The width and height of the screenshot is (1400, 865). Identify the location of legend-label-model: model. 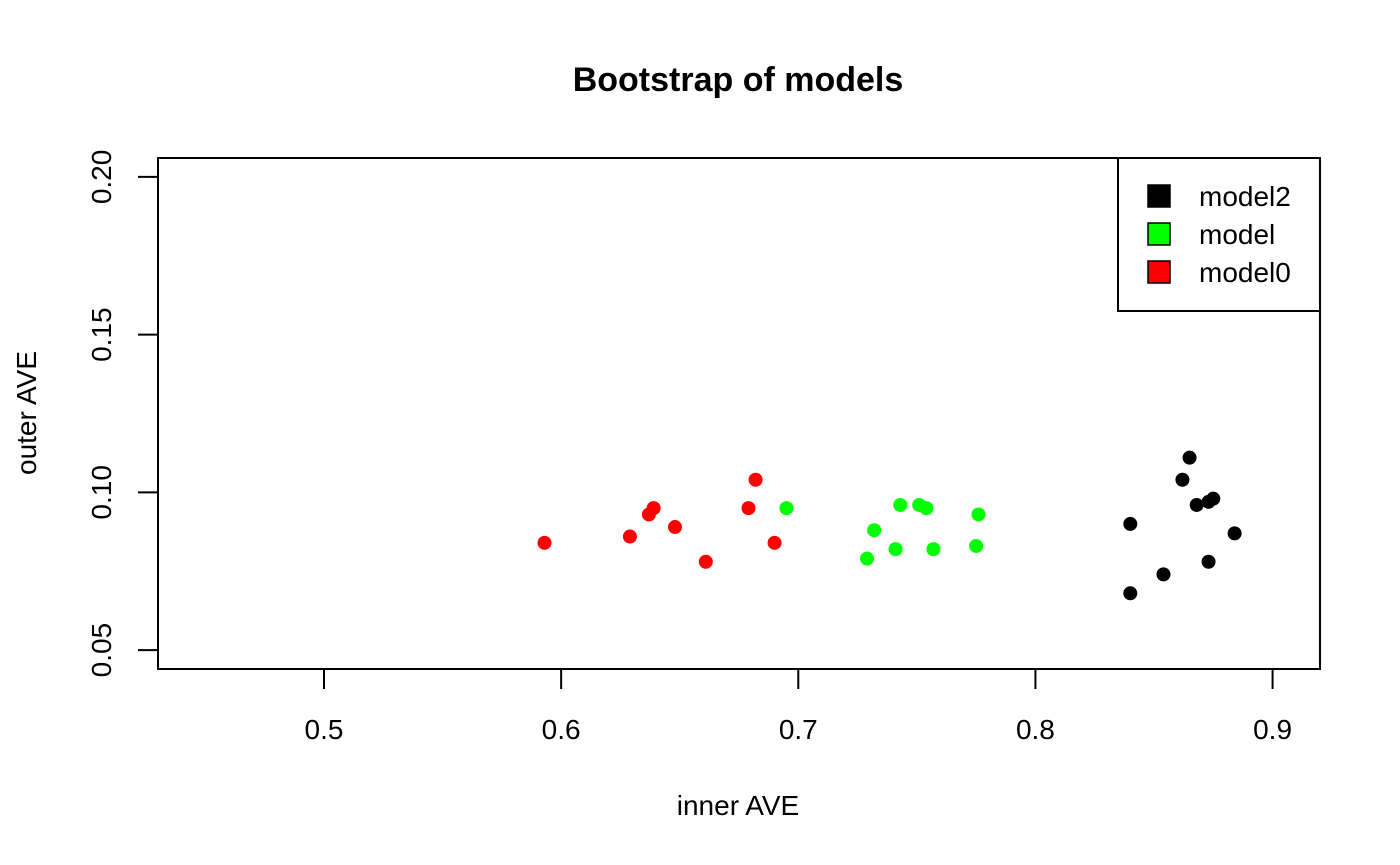
(1237, 234).